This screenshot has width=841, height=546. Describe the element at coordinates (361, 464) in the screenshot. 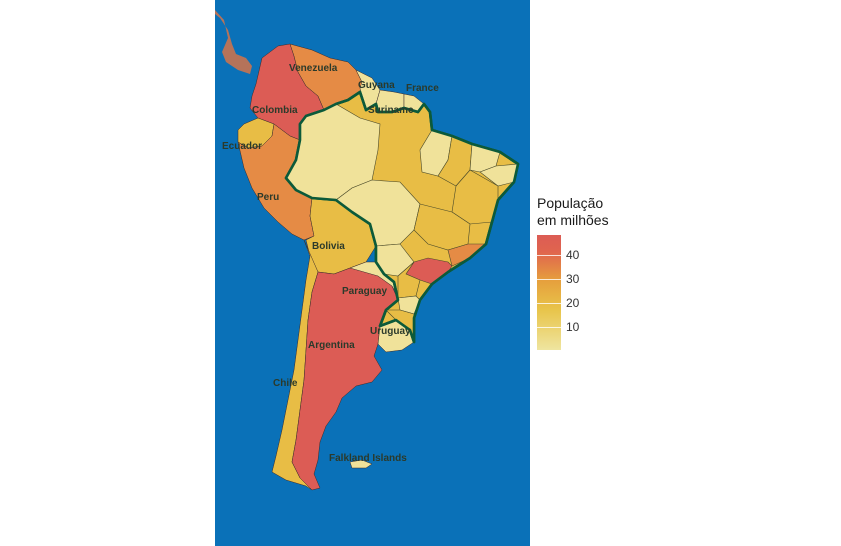

I see `falkland-islands-region` at that location.